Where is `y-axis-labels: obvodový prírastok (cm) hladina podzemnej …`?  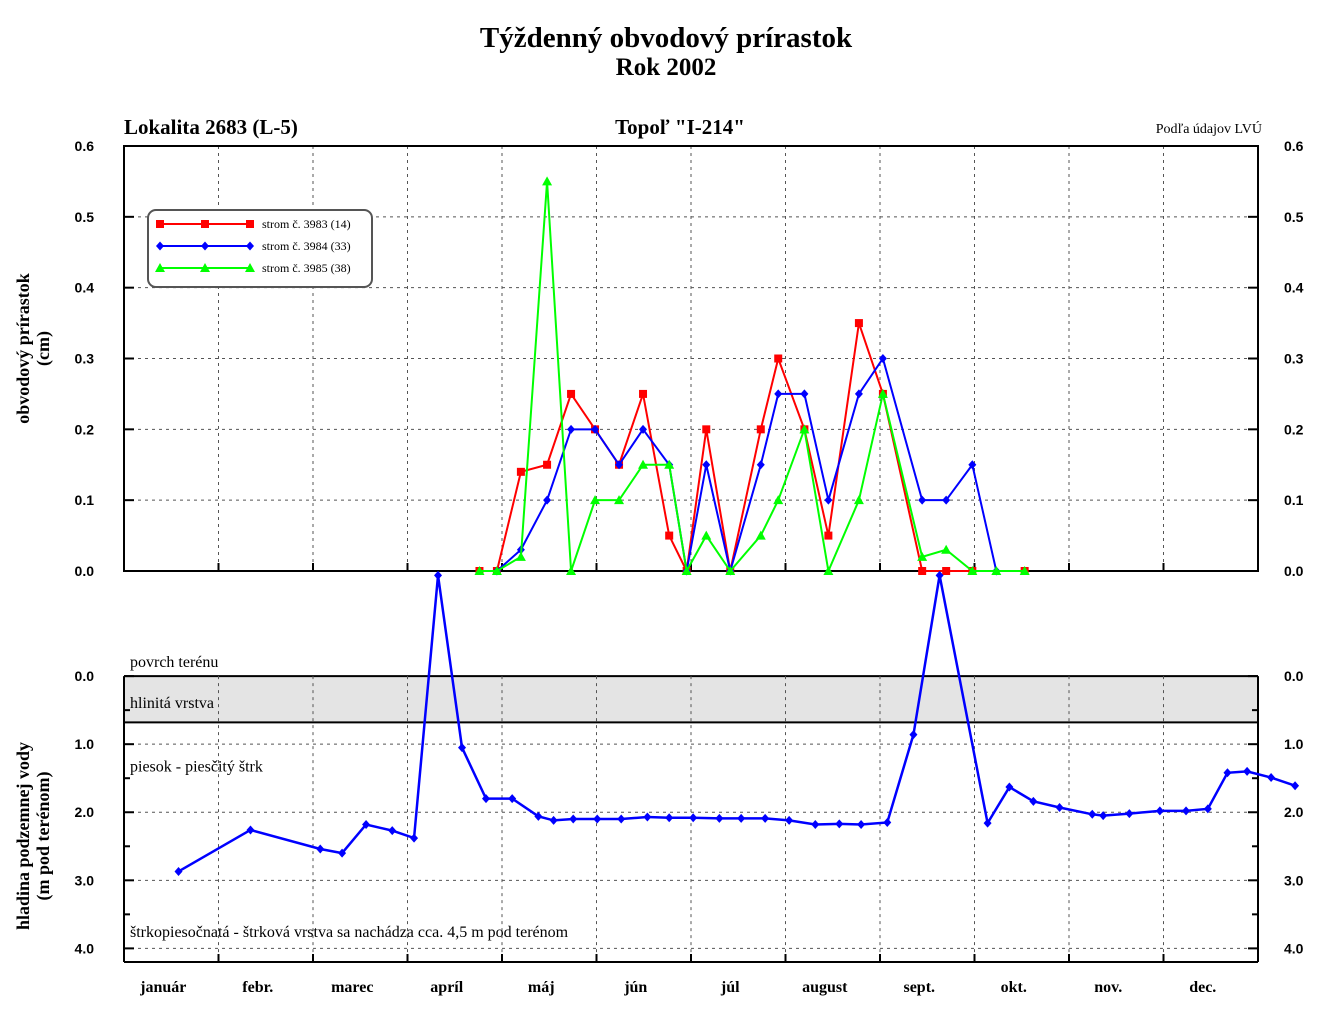 y-axis-labels: obvodový prírastok (cm) hladina podzemnej … is located at coordinates (33, 601).